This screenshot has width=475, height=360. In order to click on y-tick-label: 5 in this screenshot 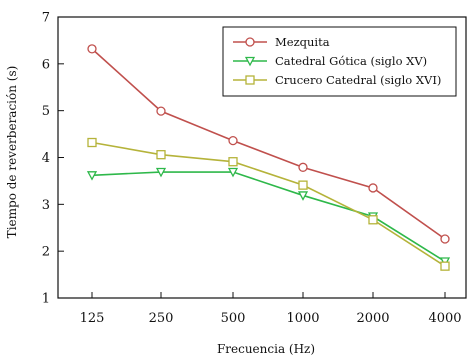, I will do `click(46, 111)`.